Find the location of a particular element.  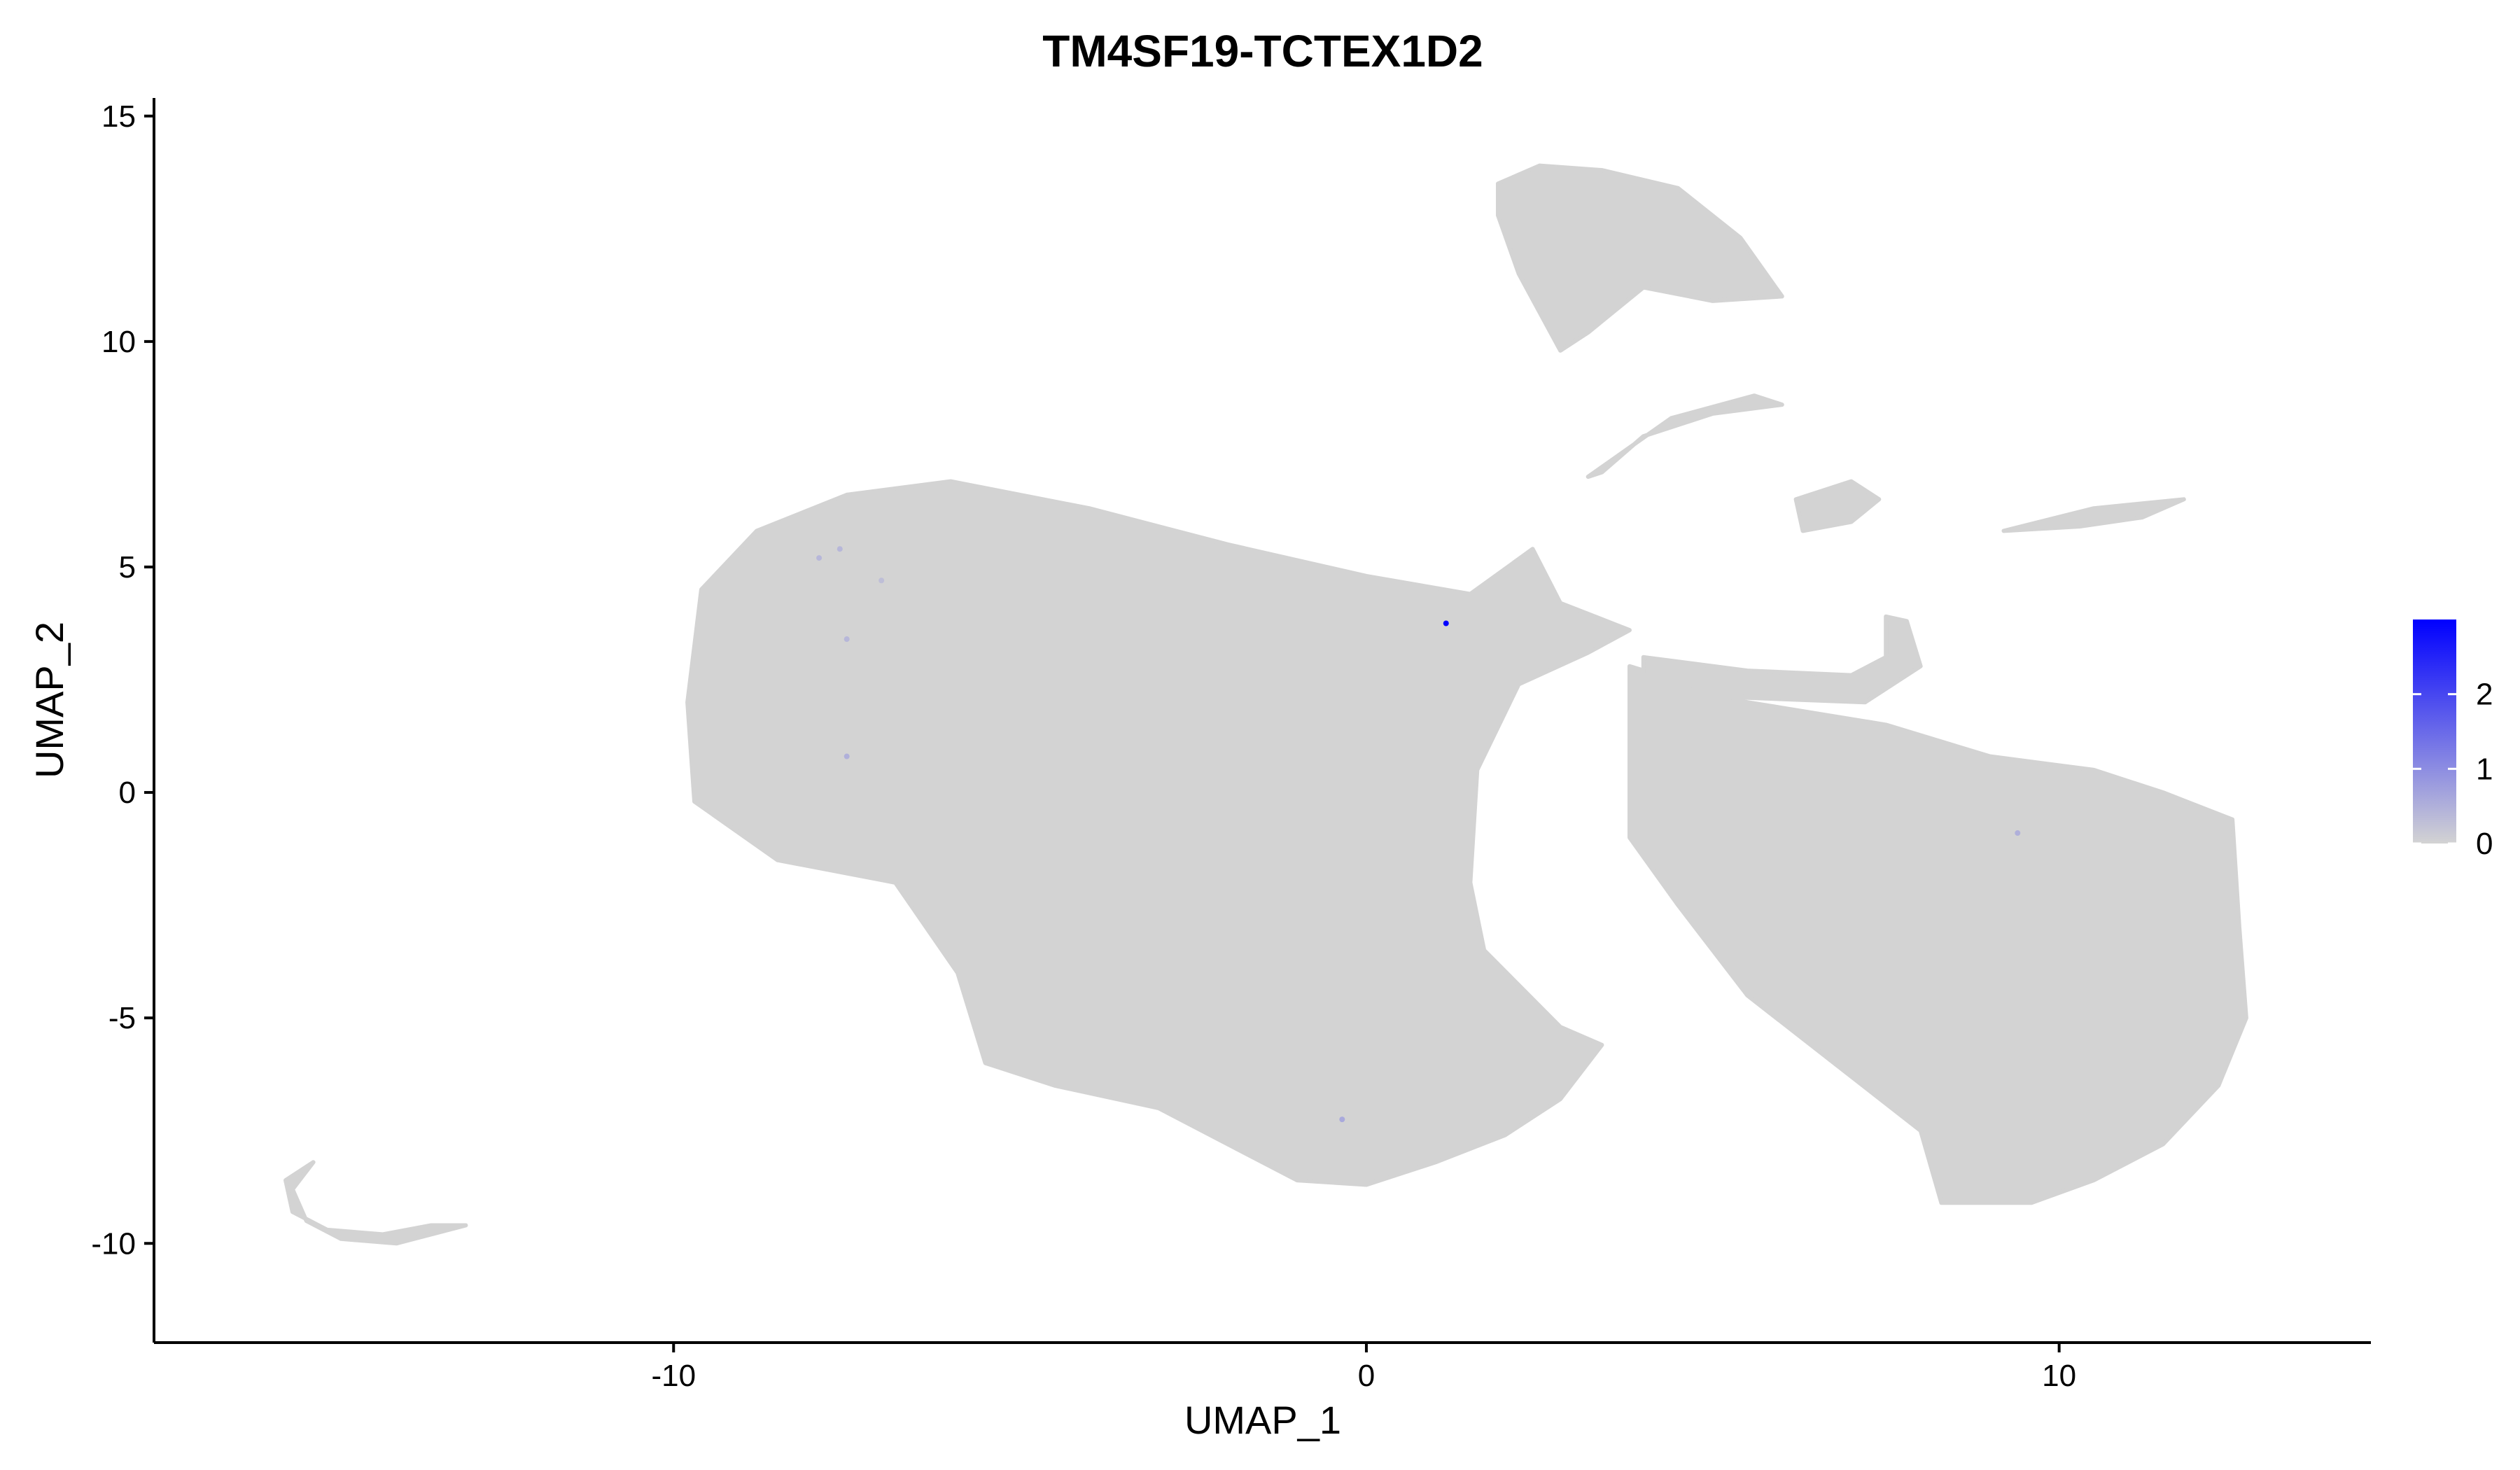

colorbar-tick-label: 1 is located at coordinates (2484, 769).